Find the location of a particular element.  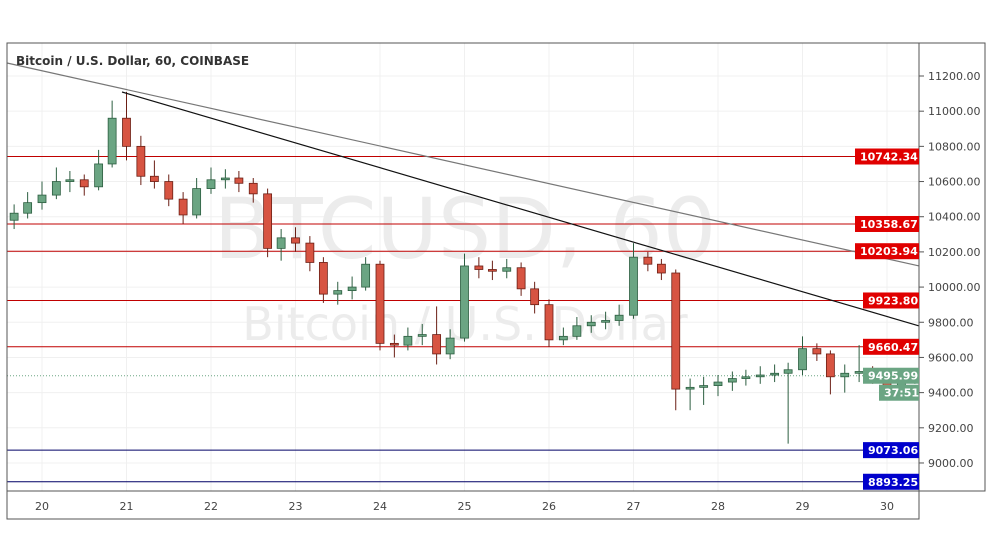

price-axis is located at coordinates (952, 267).